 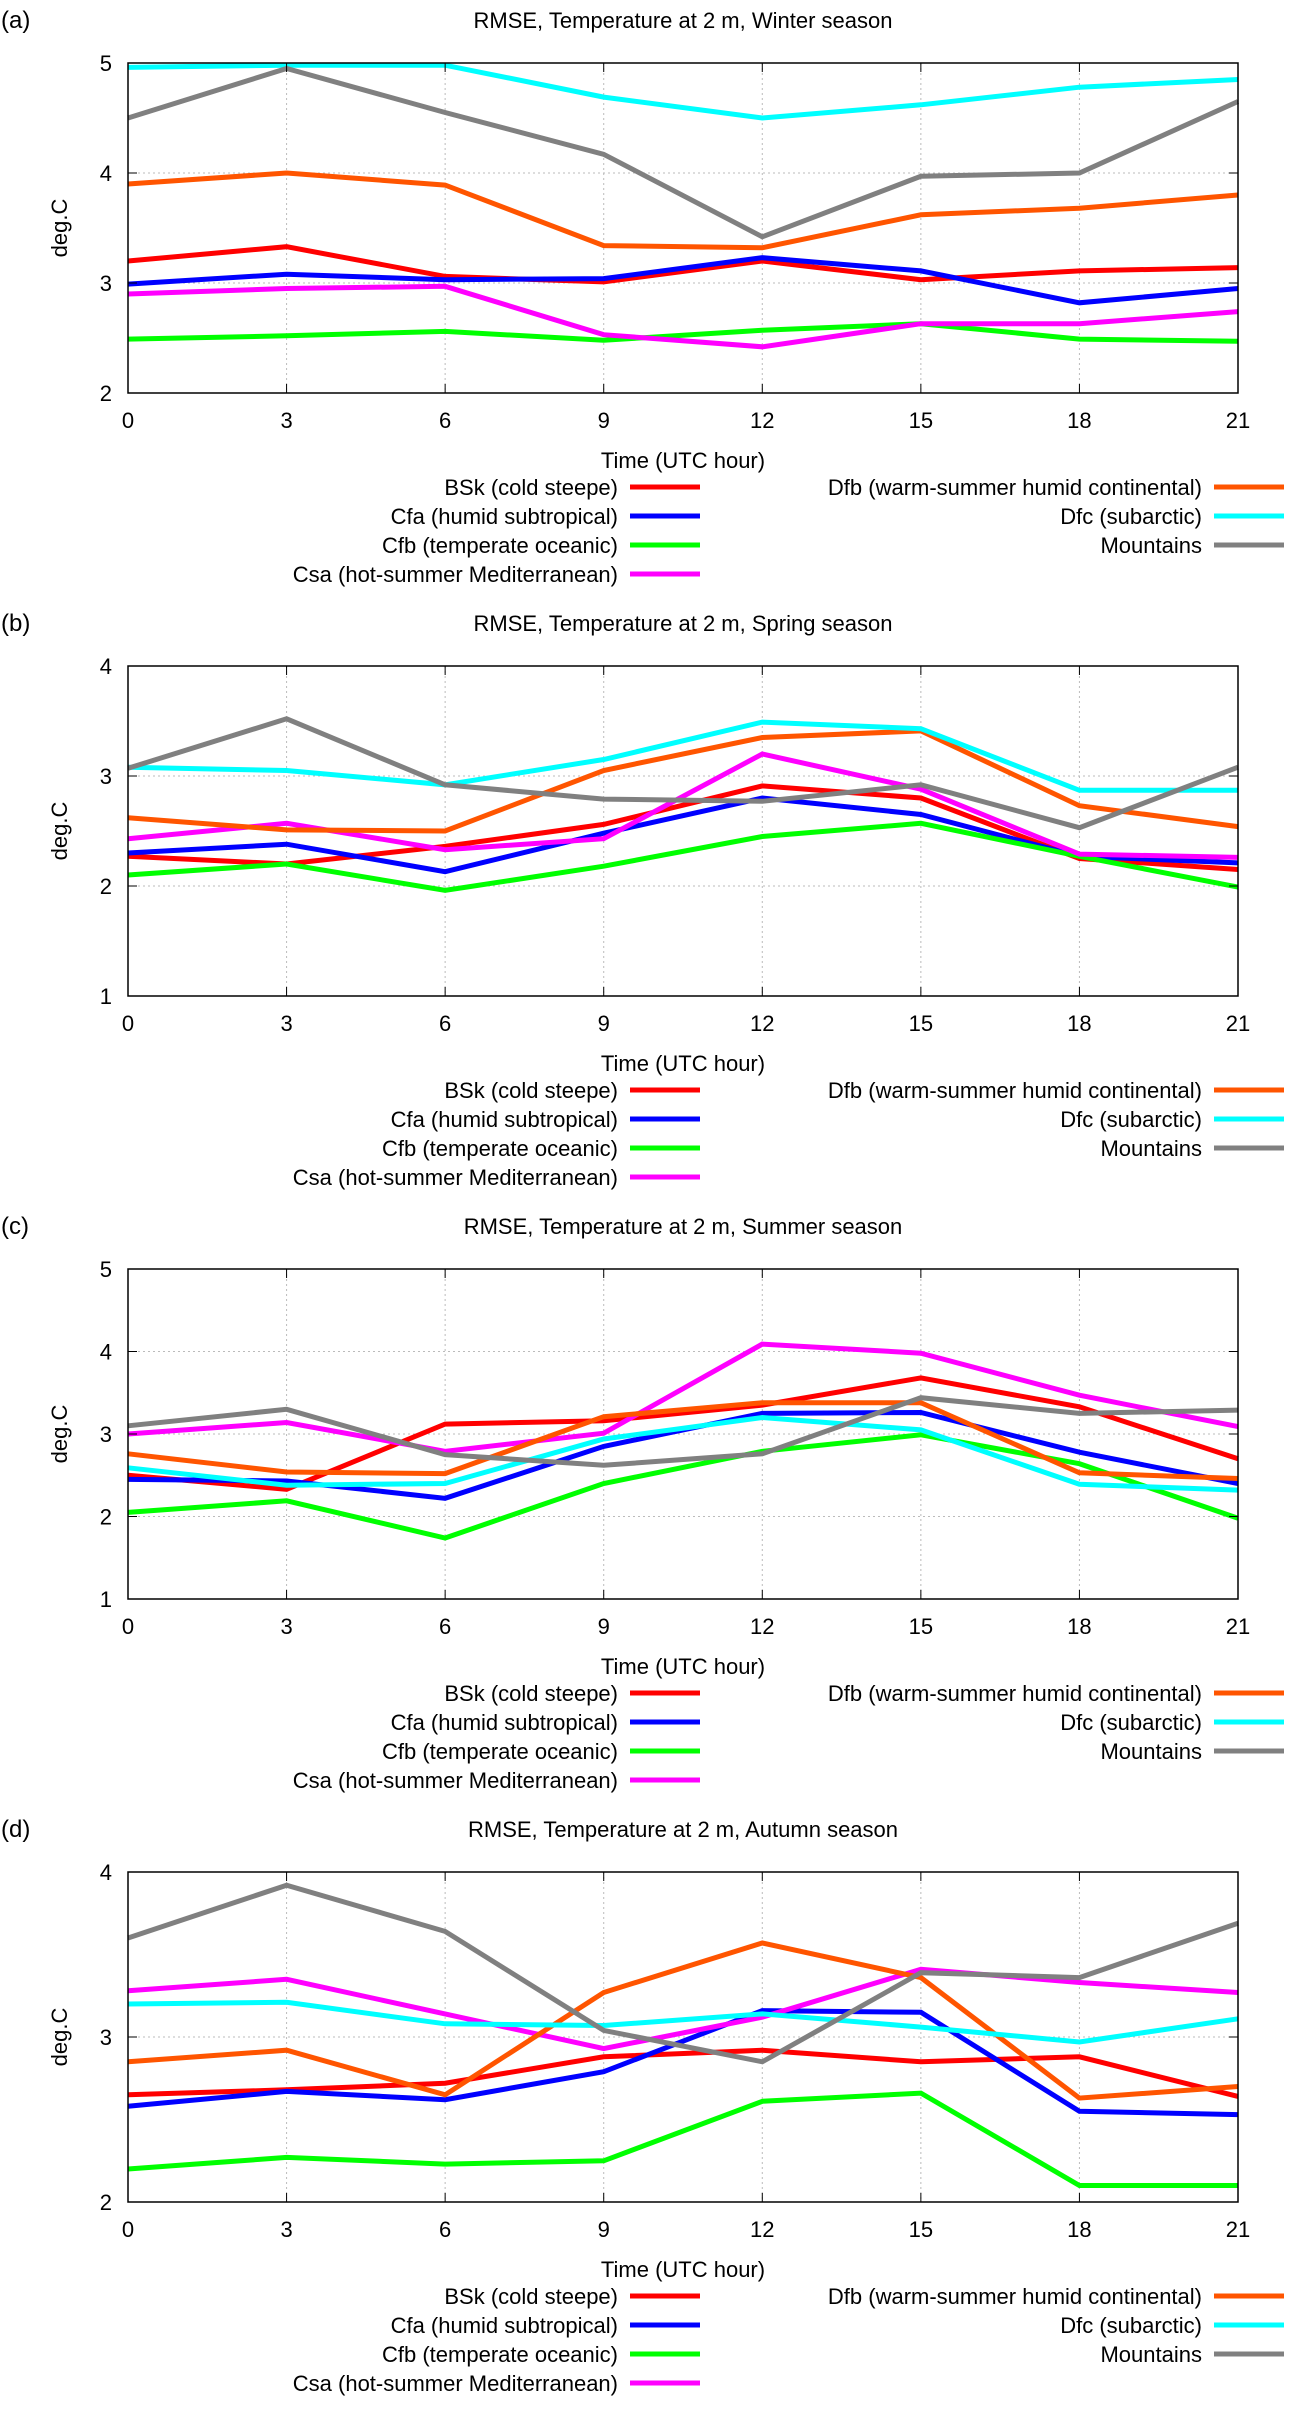 What do you see at coordinates (1079, 420) in the screenshot?
I see `x-tick-label: 18` at bounding box center [1079, 420].